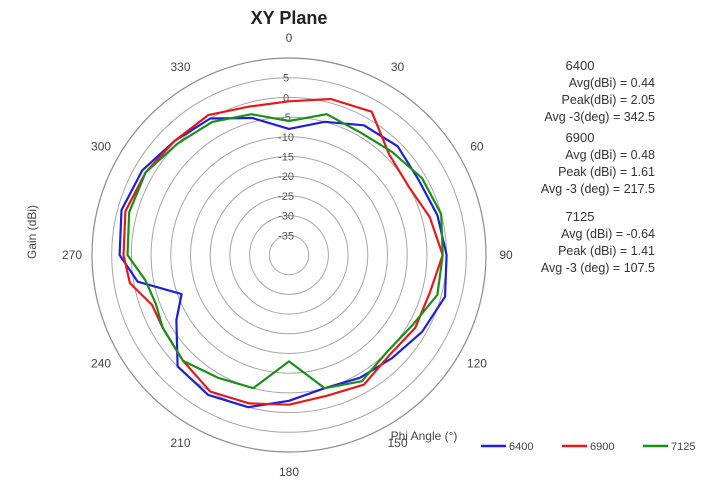 Image resolution: width=709 pixels, height=482 pixels. I want to click on angle-tick-label: 90, so click(506, 255).